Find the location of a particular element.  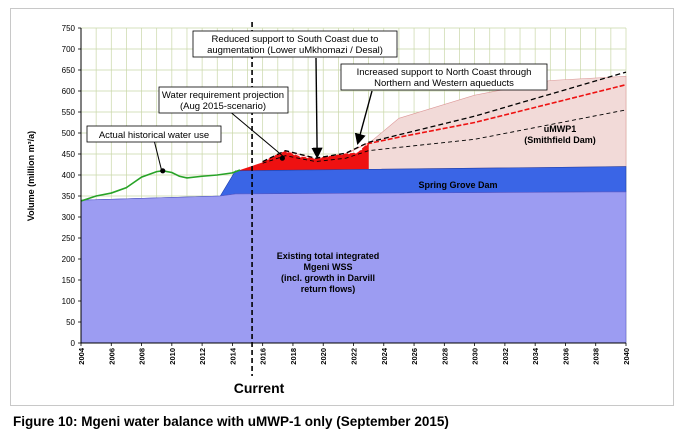

y-tick-label: 700 is located at coordinates (69, 49).